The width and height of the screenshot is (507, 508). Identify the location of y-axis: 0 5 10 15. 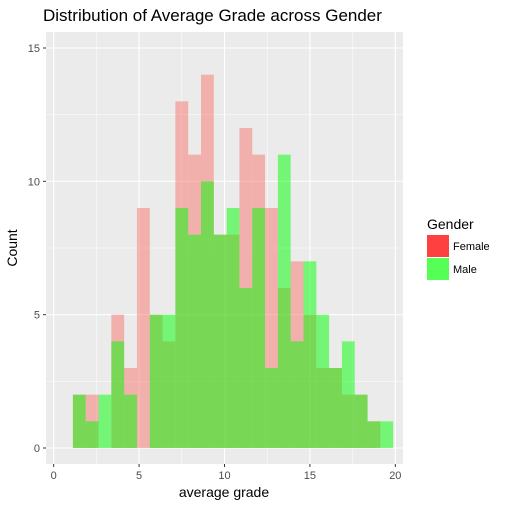
(37, 249).